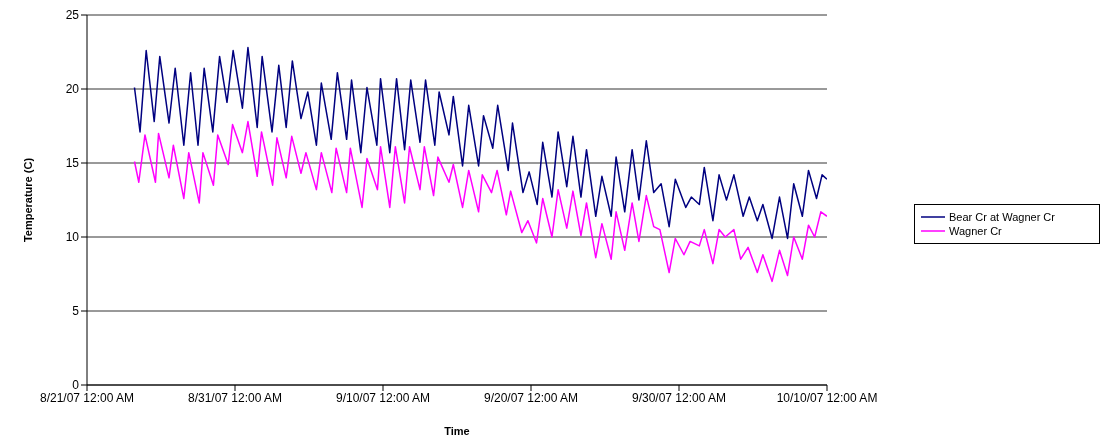 The width and height of the screenshot is (1117, 447). What do you see at coordinates (72, 15) in the screenshot?
I see `y-tick-label: 25` at bounding box center [72, 15].